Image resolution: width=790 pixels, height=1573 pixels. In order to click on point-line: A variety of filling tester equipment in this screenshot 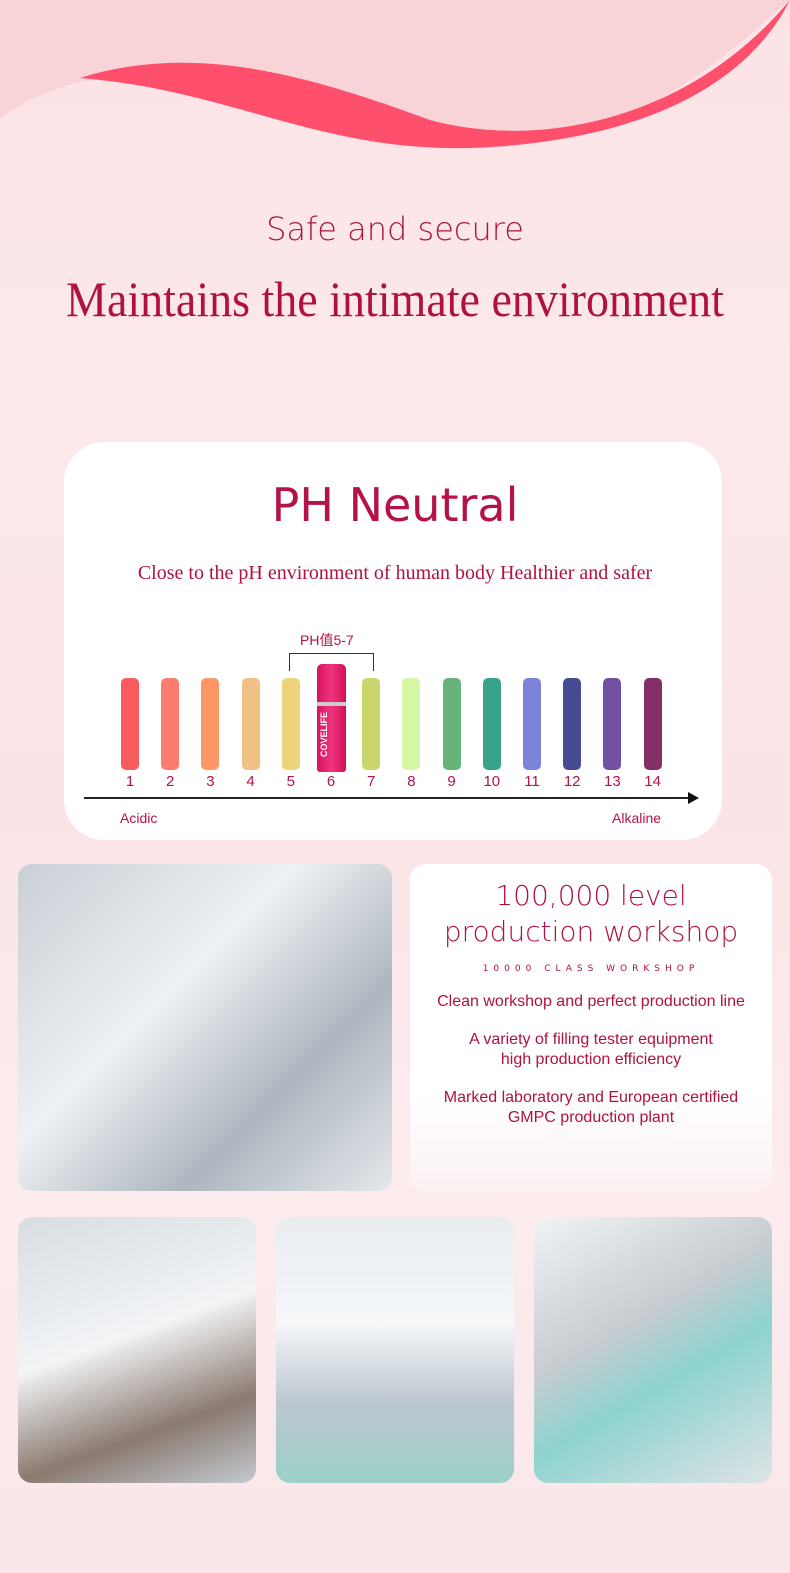, I will do `click(591, 1039)`.